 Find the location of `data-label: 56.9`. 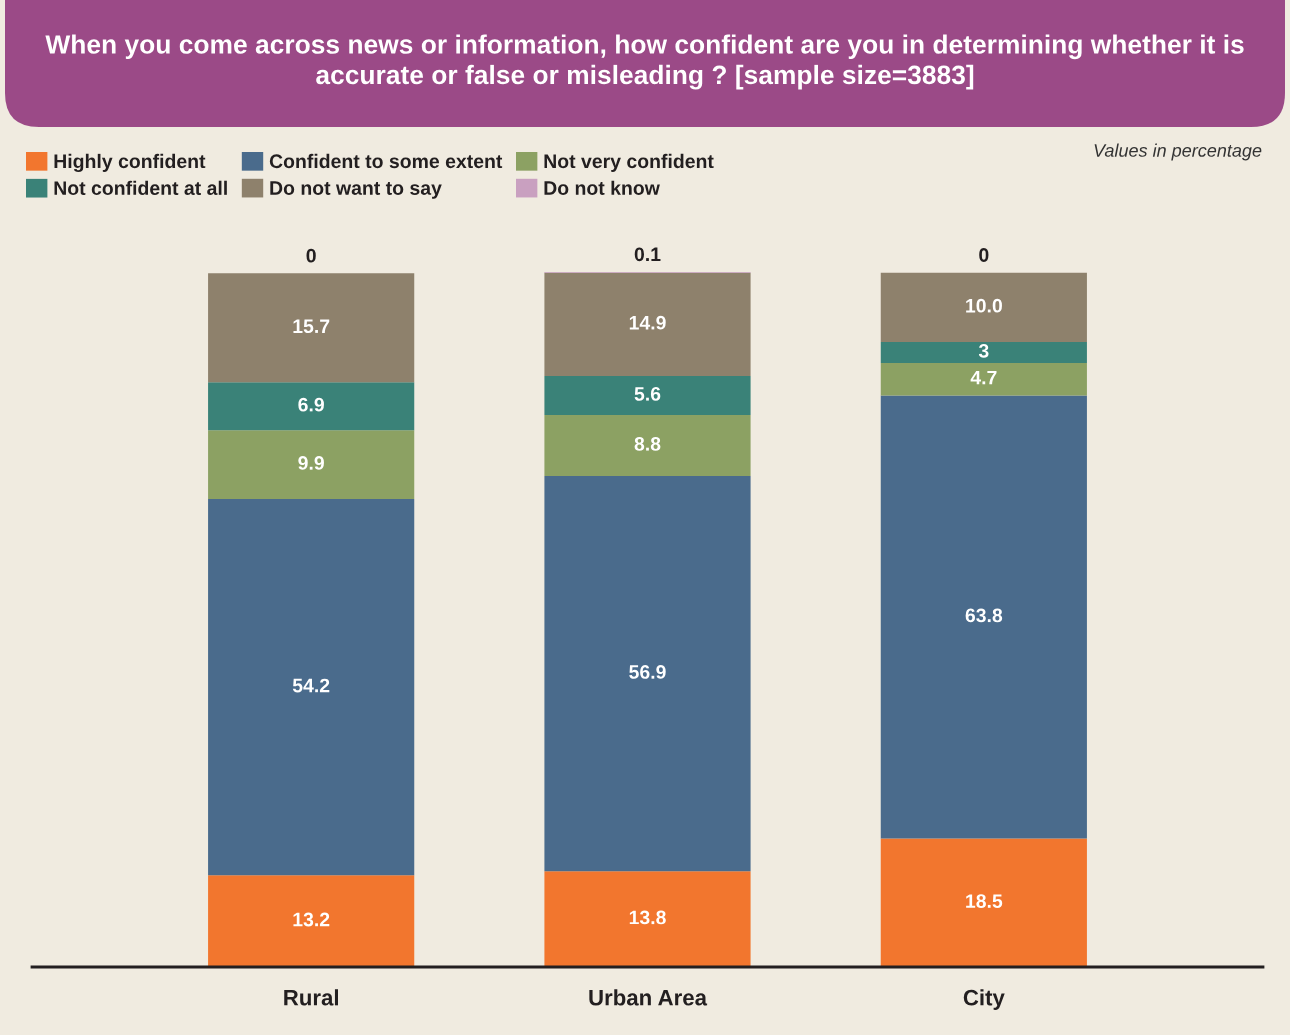

data-label: 56.9 is located at coordinates (647, 672).